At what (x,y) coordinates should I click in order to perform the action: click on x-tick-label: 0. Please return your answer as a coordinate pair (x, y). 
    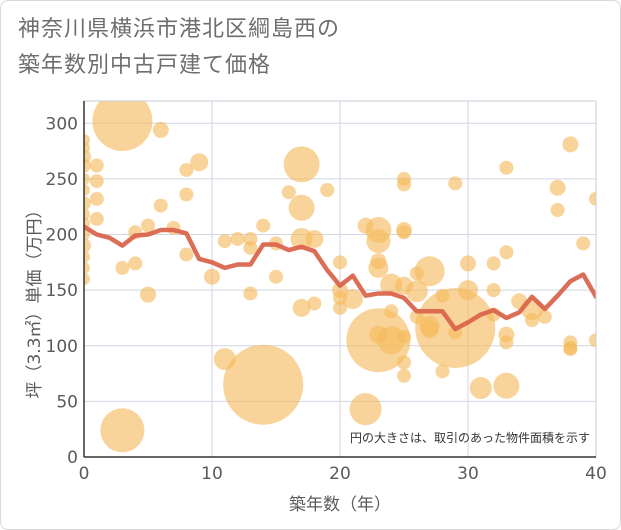
    Looking at the image, I should click on (84, 474).